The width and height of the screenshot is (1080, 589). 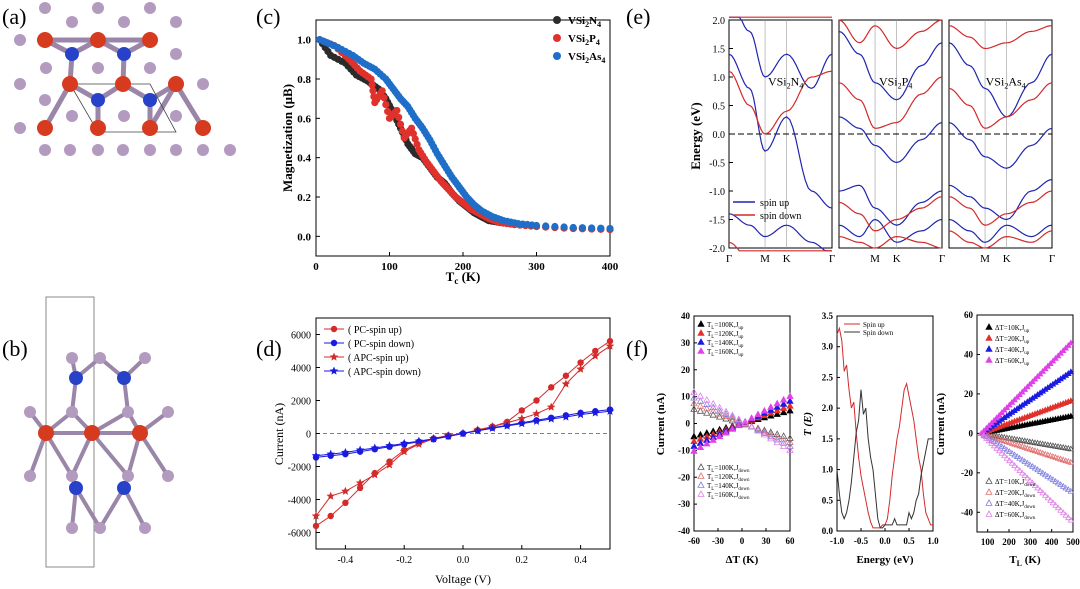 What do you see at coordinates (299, 468) in the screenshot?
I see `d-ytick-label: -2000` at bounding box center [299, 468].